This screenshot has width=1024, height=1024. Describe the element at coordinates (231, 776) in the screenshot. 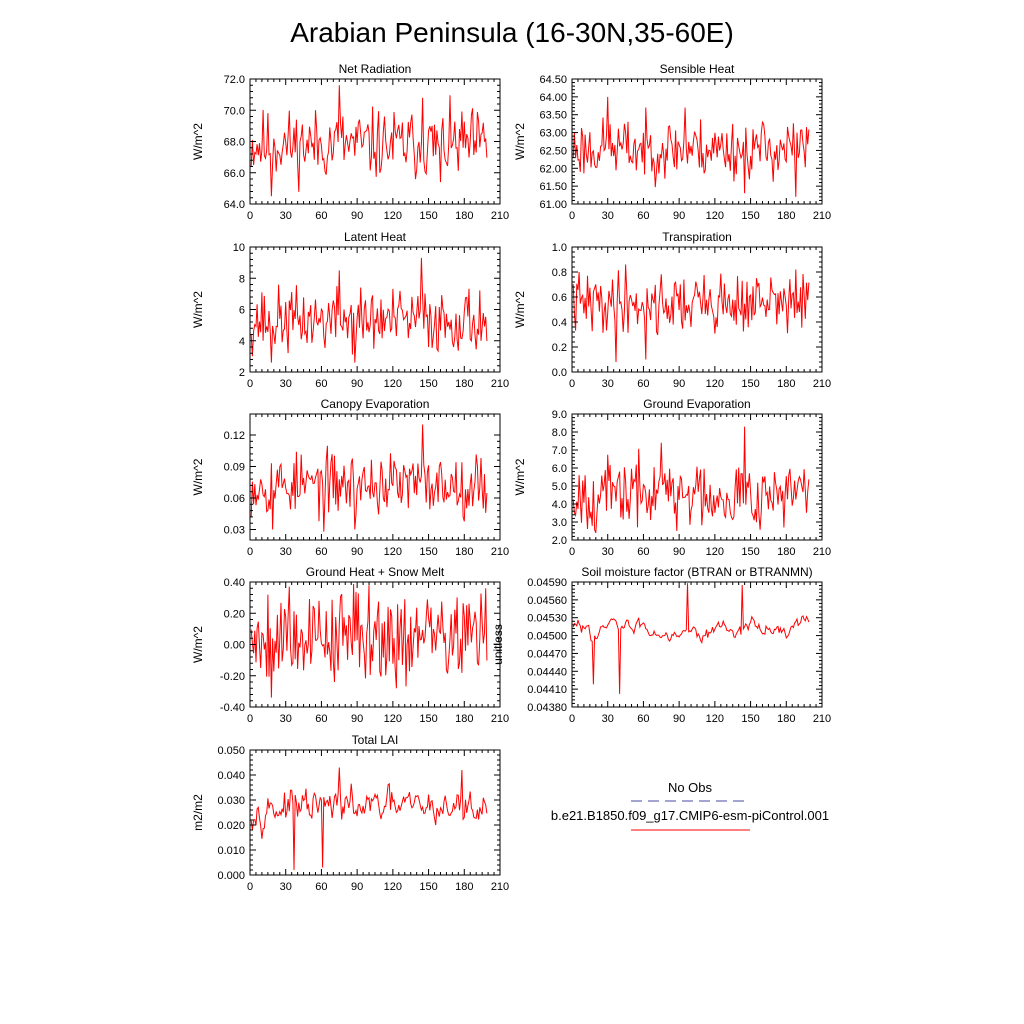

I see `panel-9-ytick-label: 0.040` at that location.